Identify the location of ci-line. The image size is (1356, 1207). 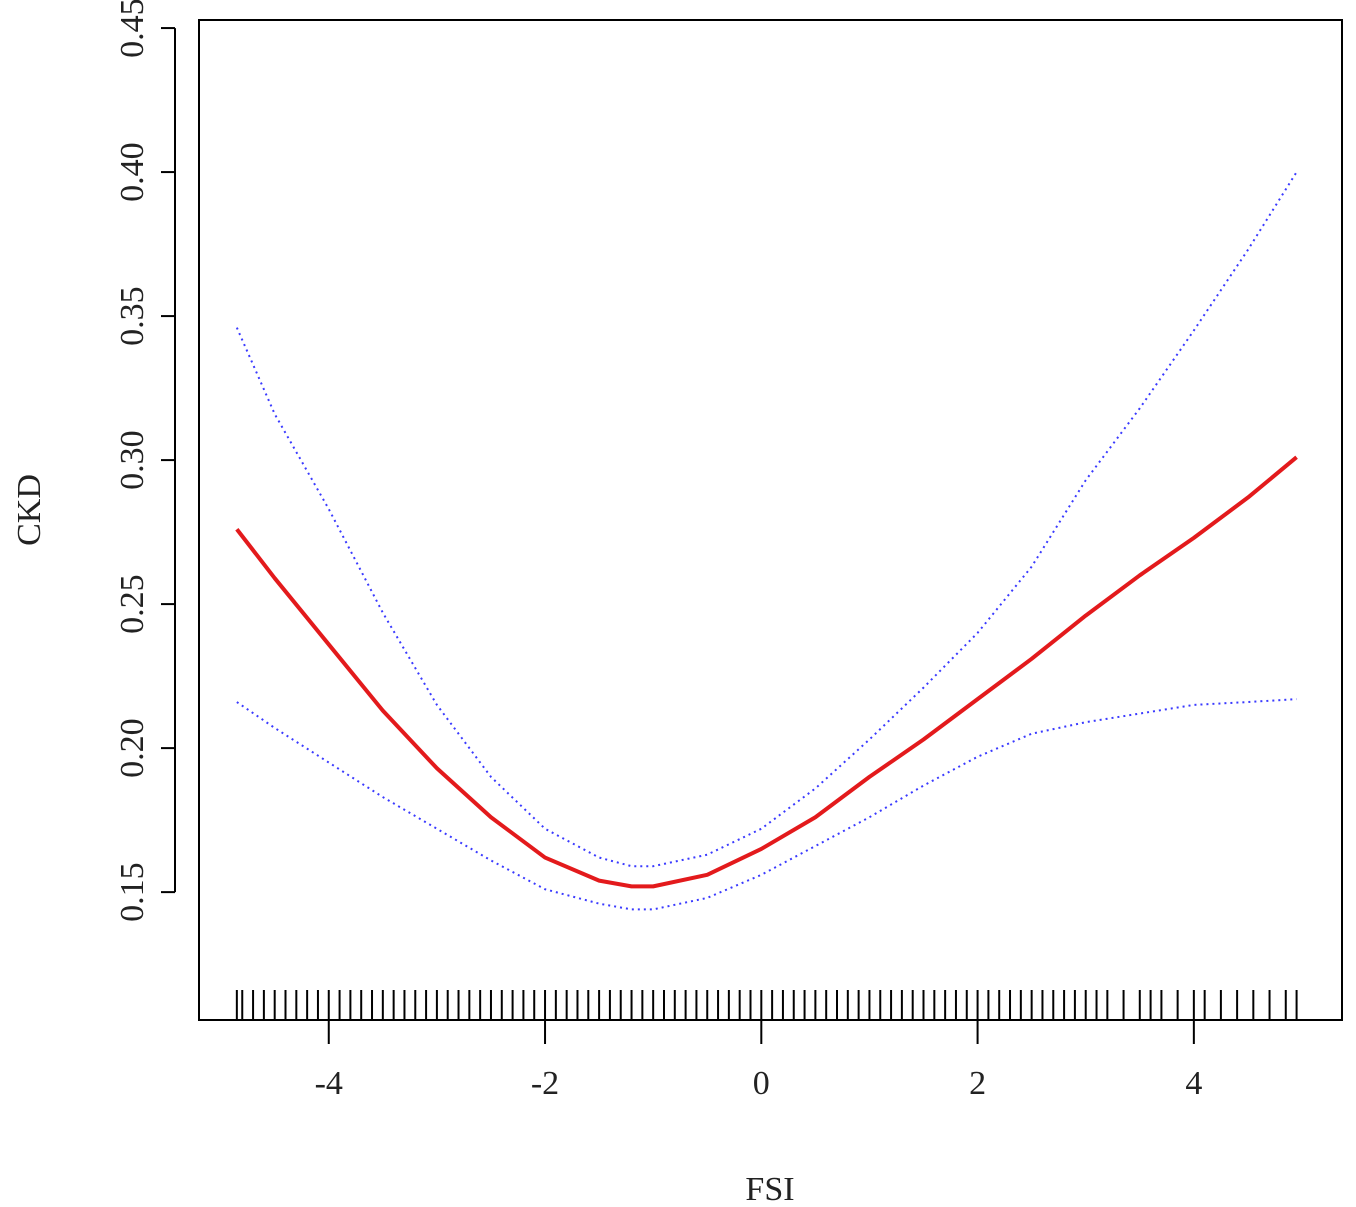
(766, 804).